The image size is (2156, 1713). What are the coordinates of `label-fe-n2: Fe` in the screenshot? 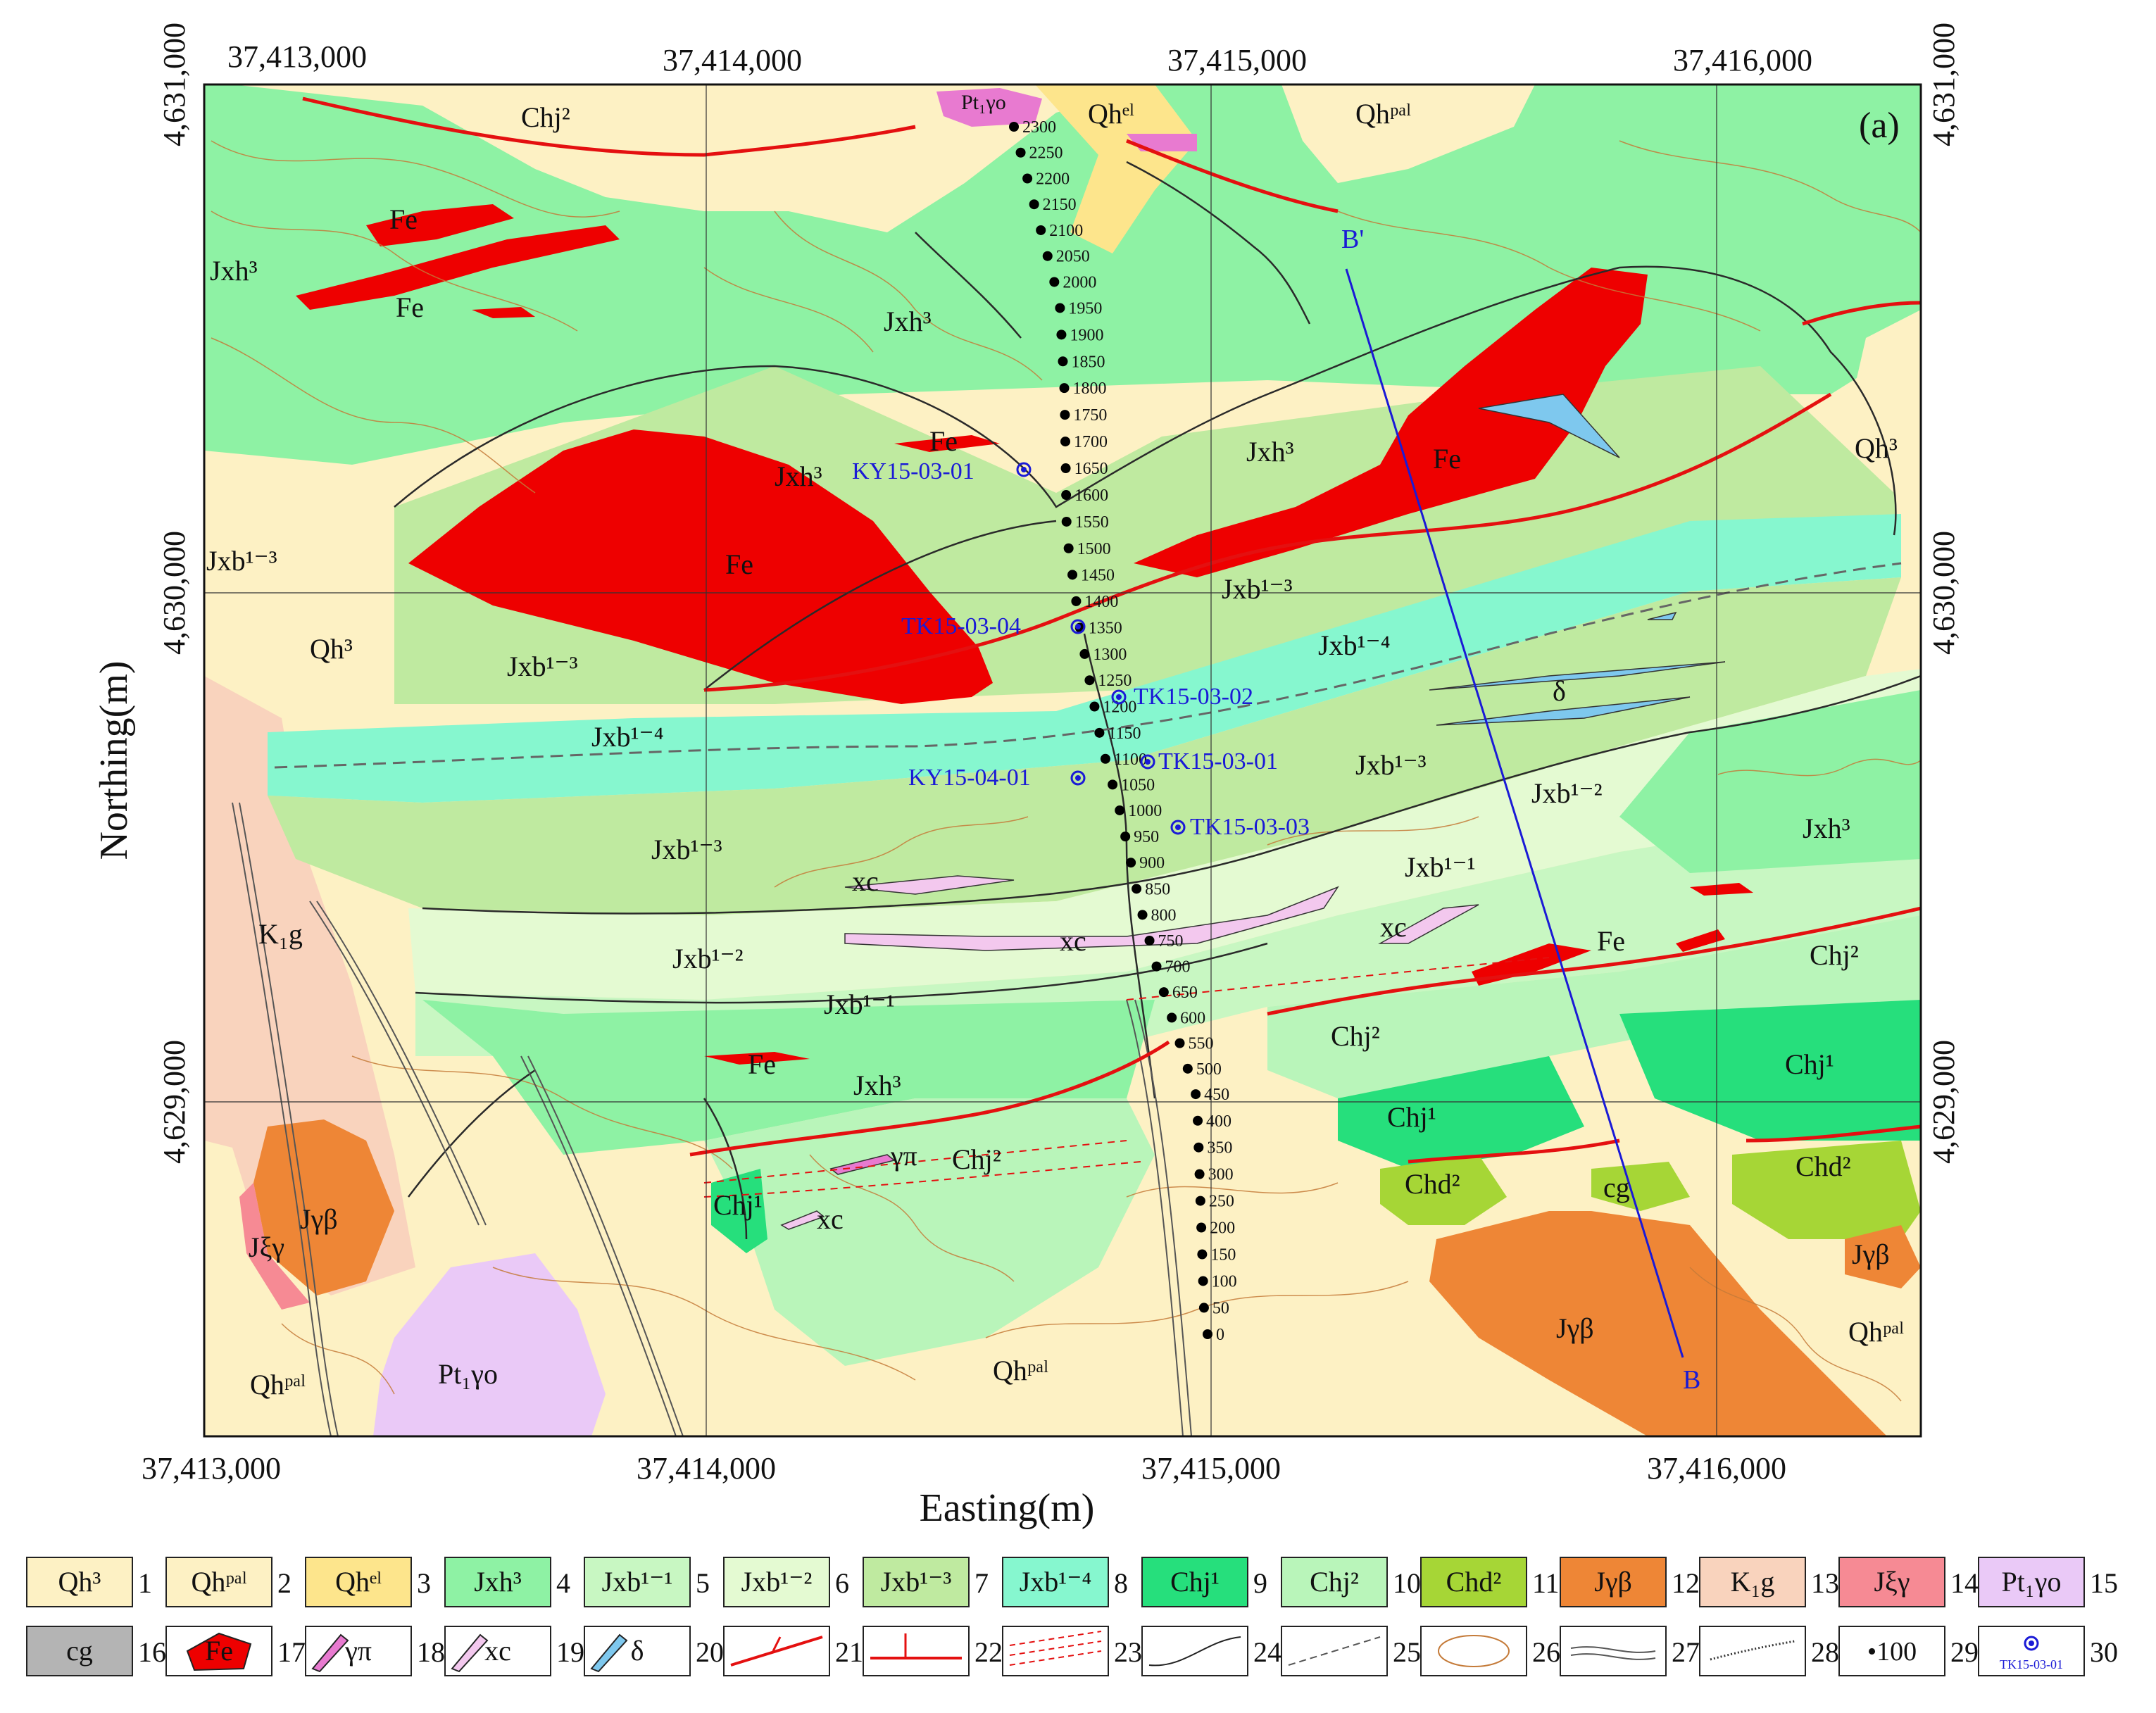 It's located at (410, 307).